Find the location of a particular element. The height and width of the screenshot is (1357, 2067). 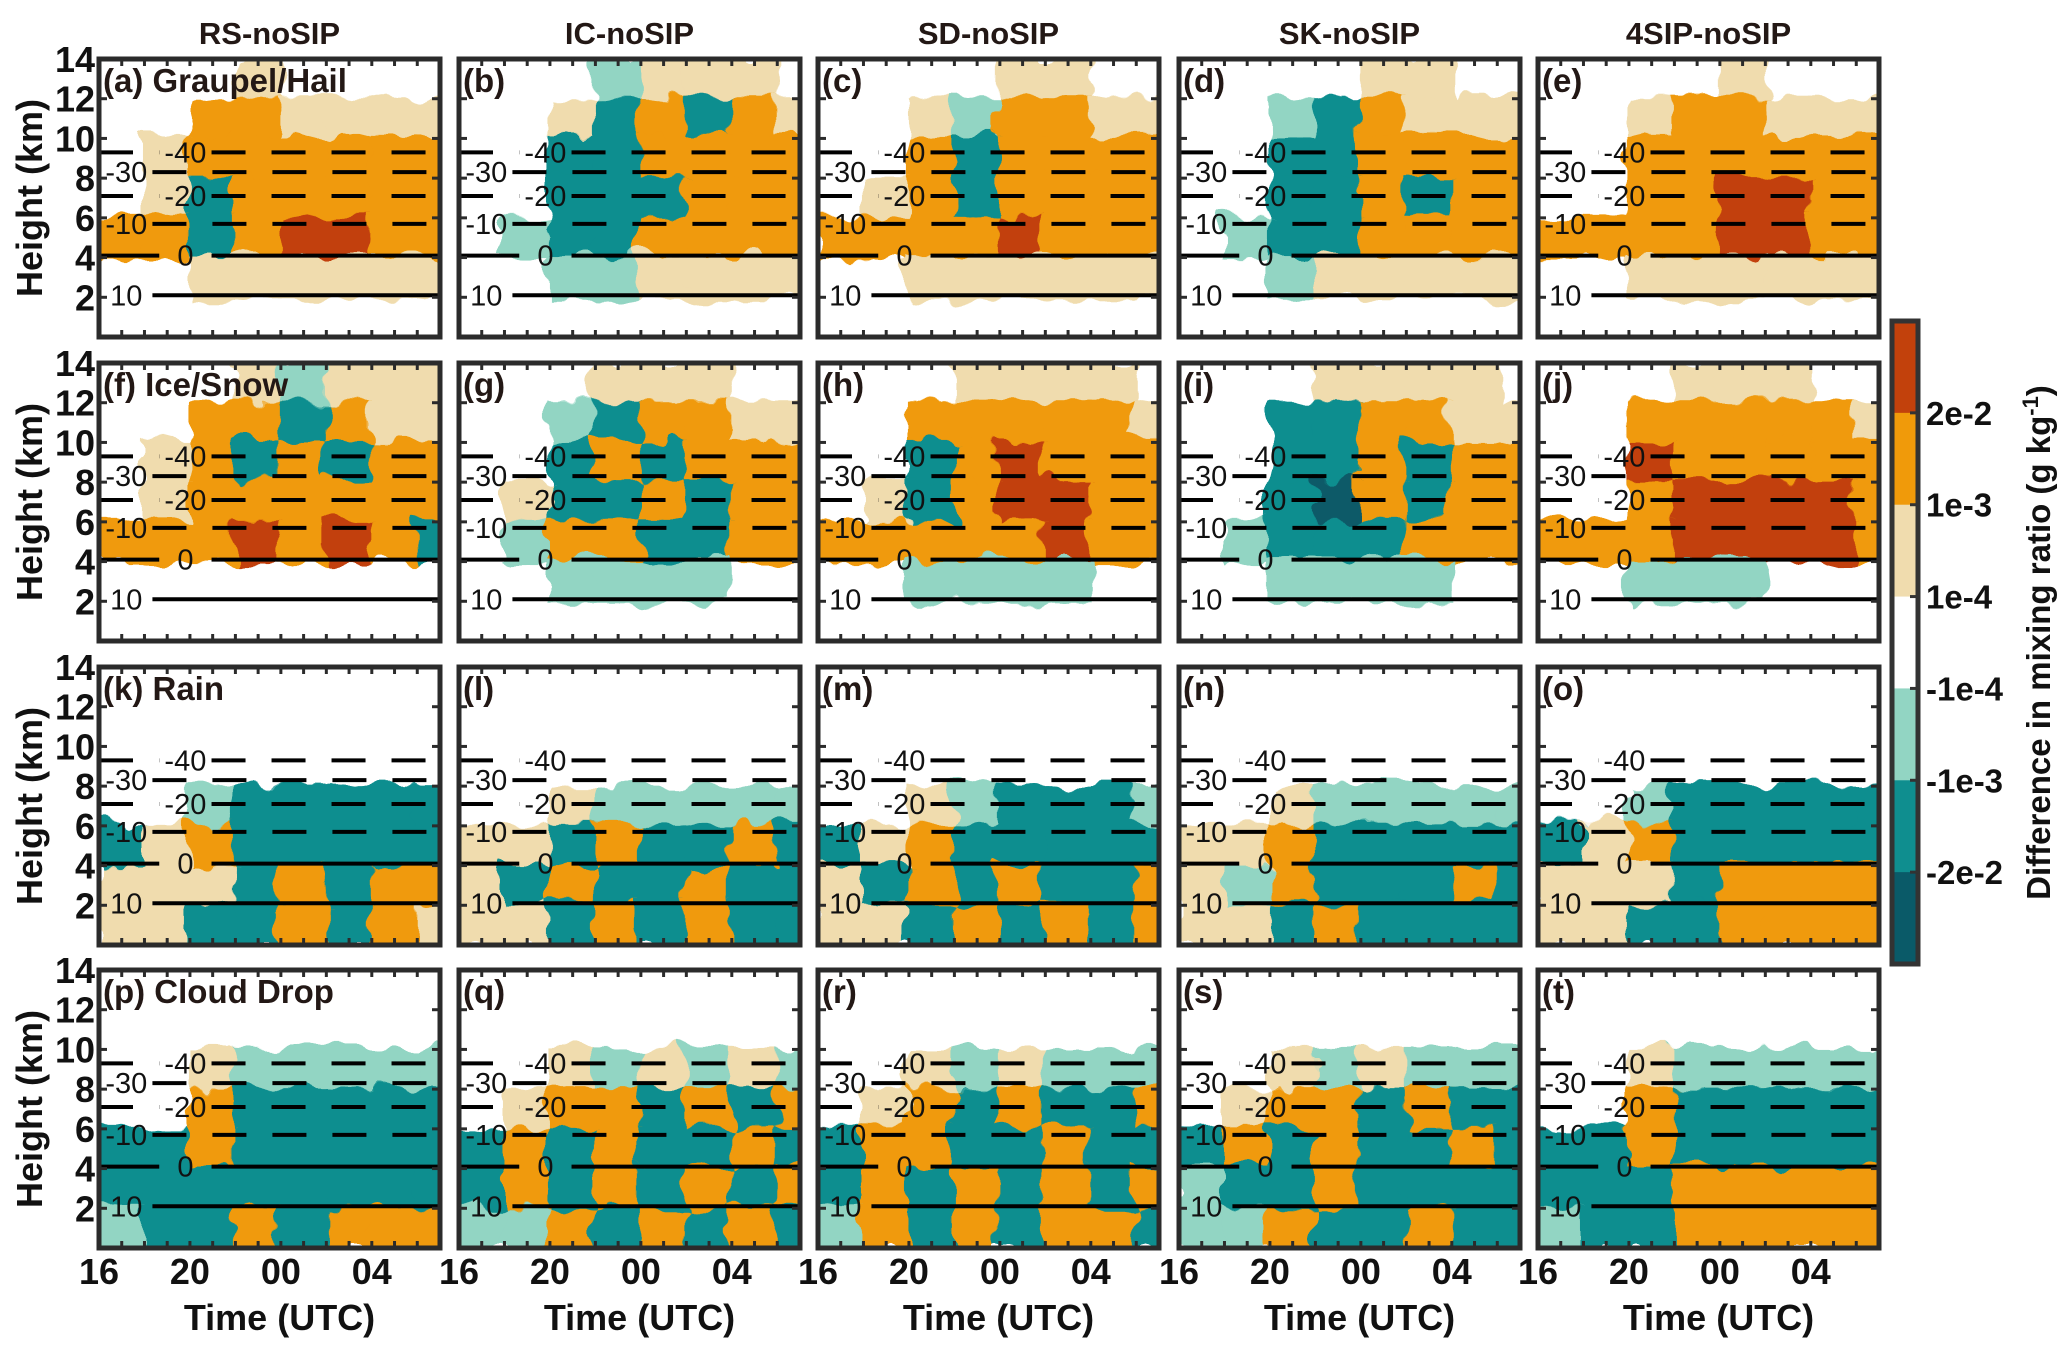

panel-label: (m) is located at coordinates (847, 688).